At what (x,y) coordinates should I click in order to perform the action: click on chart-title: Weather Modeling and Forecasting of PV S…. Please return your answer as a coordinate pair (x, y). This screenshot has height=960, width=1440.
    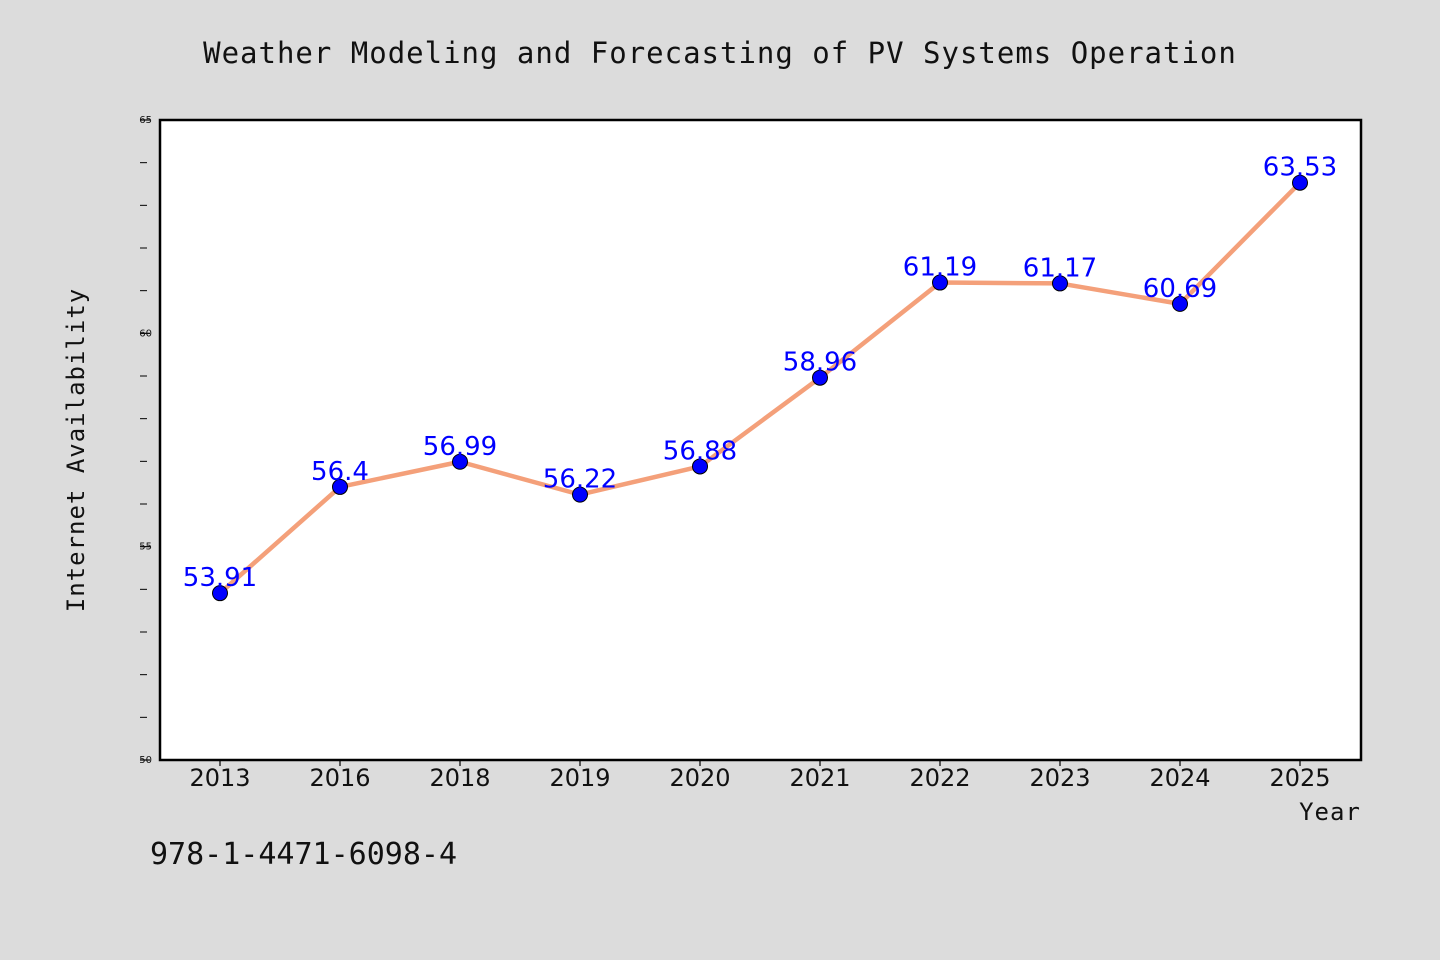
    Looking at the image, I should click on (720, 53).